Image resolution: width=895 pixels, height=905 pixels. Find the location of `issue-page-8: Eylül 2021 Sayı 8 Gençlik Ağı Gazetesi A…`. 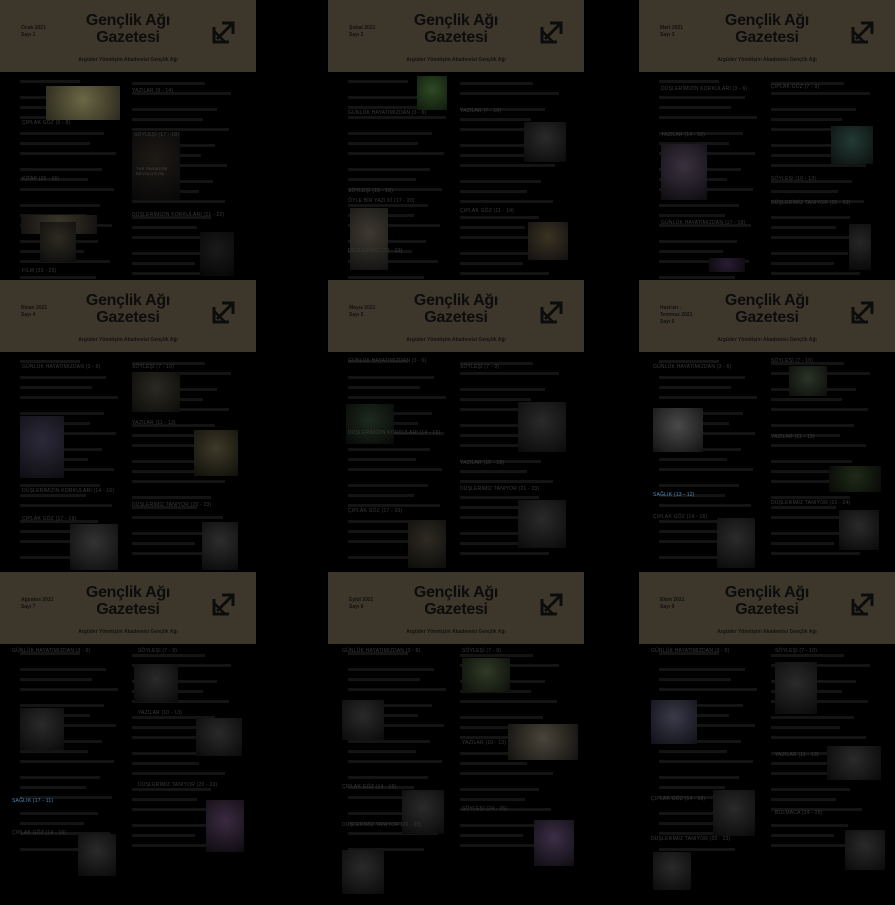

issue-page-8: Eylül 2021 Sayı 8 Gençlik Ağı Gazetesi A… is located at coordinates (456, 738).